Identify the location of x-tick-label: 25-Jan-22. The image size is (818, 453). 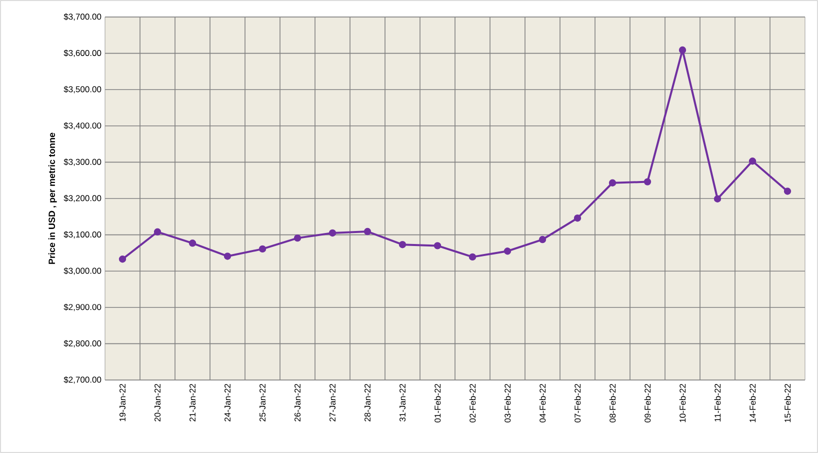
(263, 403).